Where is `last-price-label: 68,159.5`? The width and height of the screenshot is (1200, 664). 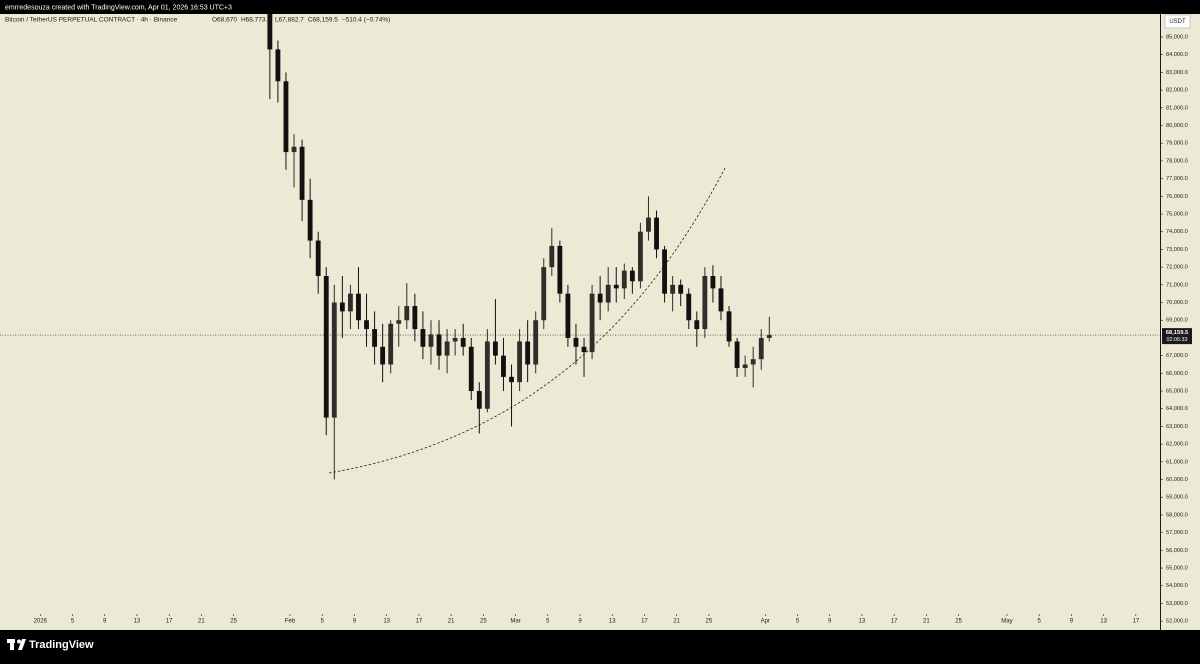
last-price-label: 68,159.5 is located at coordinates (1177, 333).